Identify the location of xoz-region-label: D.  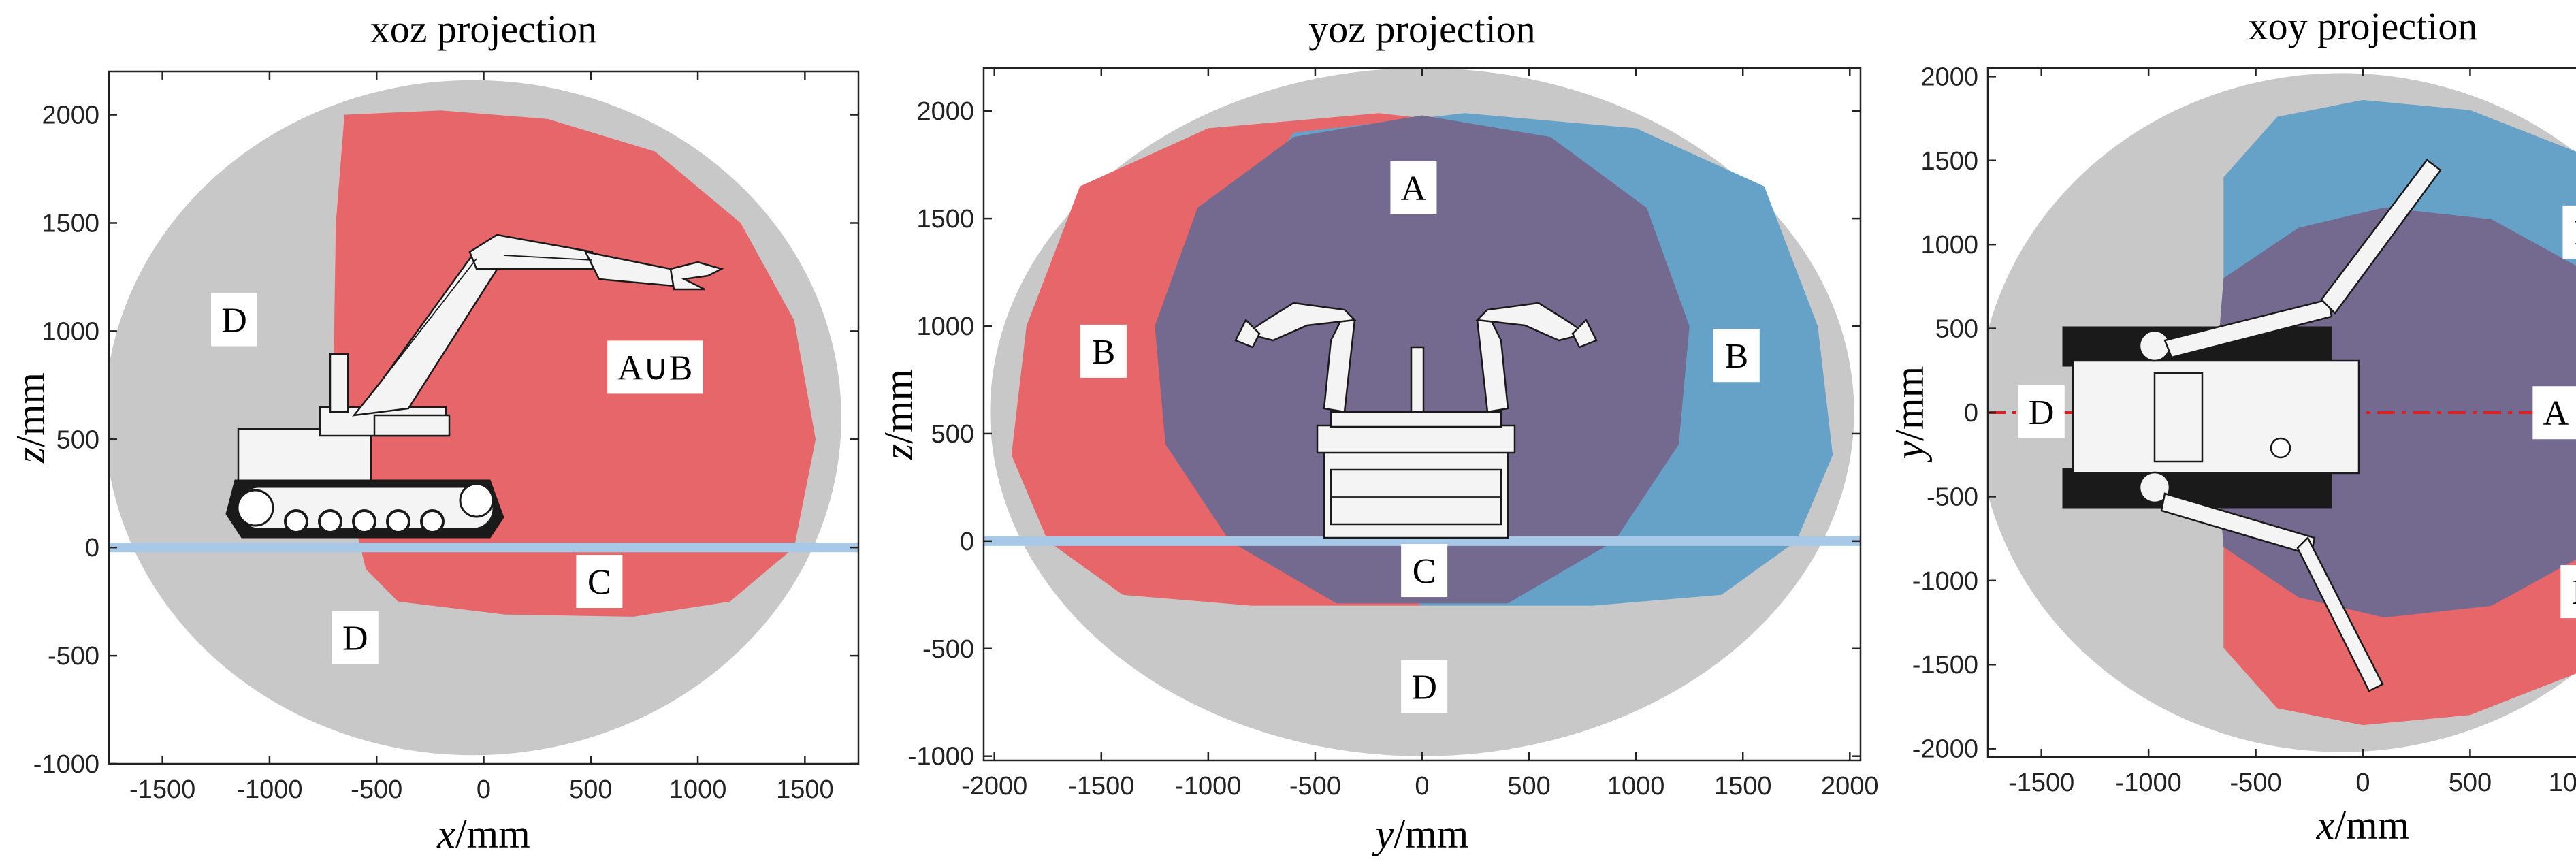
(356, 637).